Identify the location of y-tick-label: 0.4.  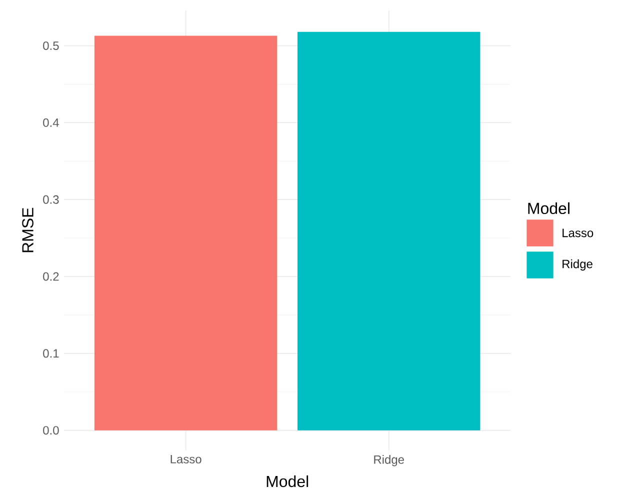
(51, 122).